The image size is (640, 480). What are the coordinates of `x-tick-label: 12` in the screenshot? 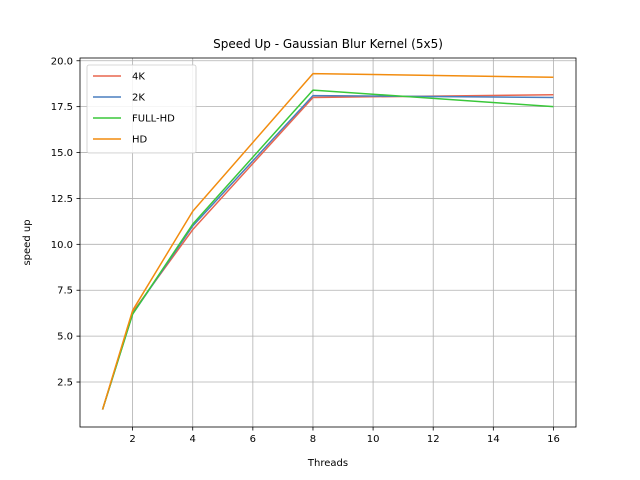 It's located at (433, 439).